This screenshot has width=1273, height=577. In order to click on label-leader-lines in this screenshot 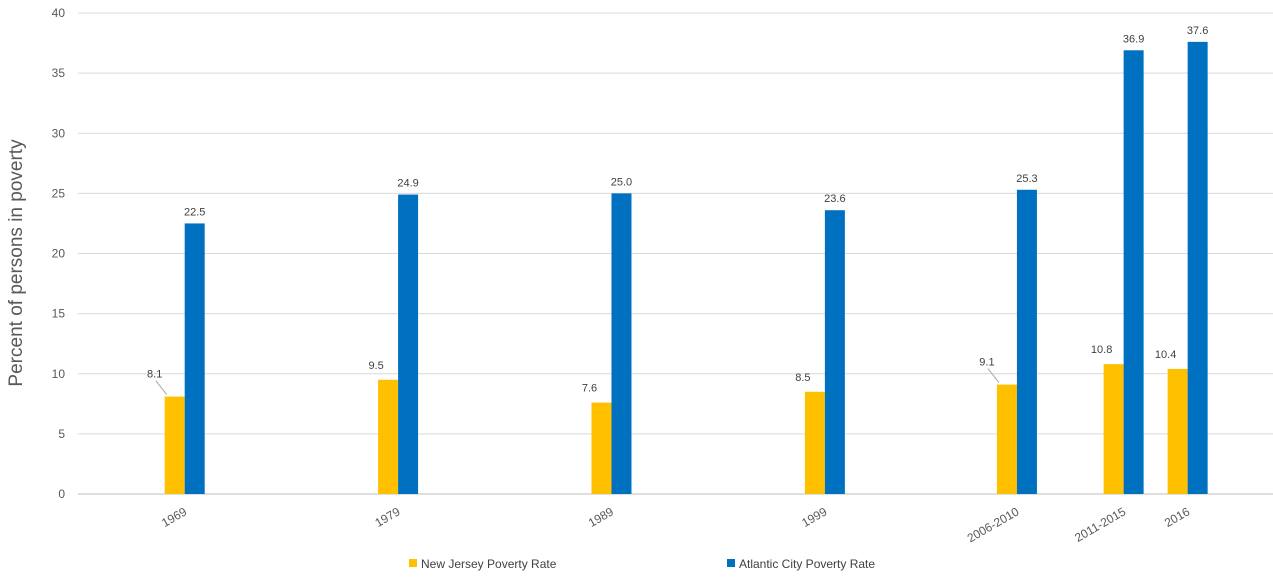, I will do `click(577, 381)`.